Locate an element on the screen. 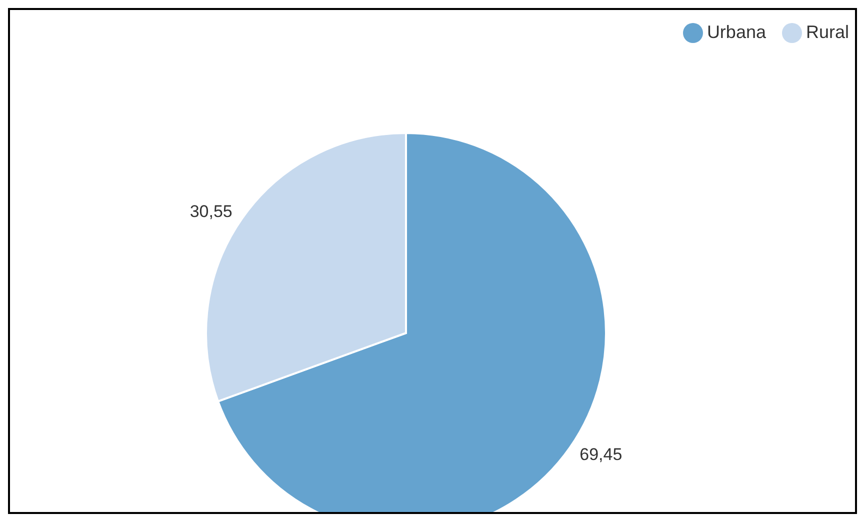 The height and width of the screenshot is (522, 865). legend-label: Rural is located at coordinates (827, 32).